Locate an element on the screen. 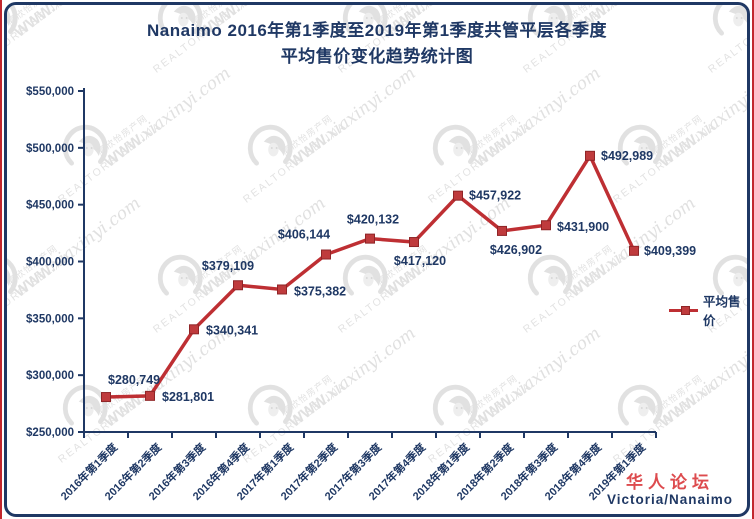  legend-marker-icon is located at coordinates (685, 310).